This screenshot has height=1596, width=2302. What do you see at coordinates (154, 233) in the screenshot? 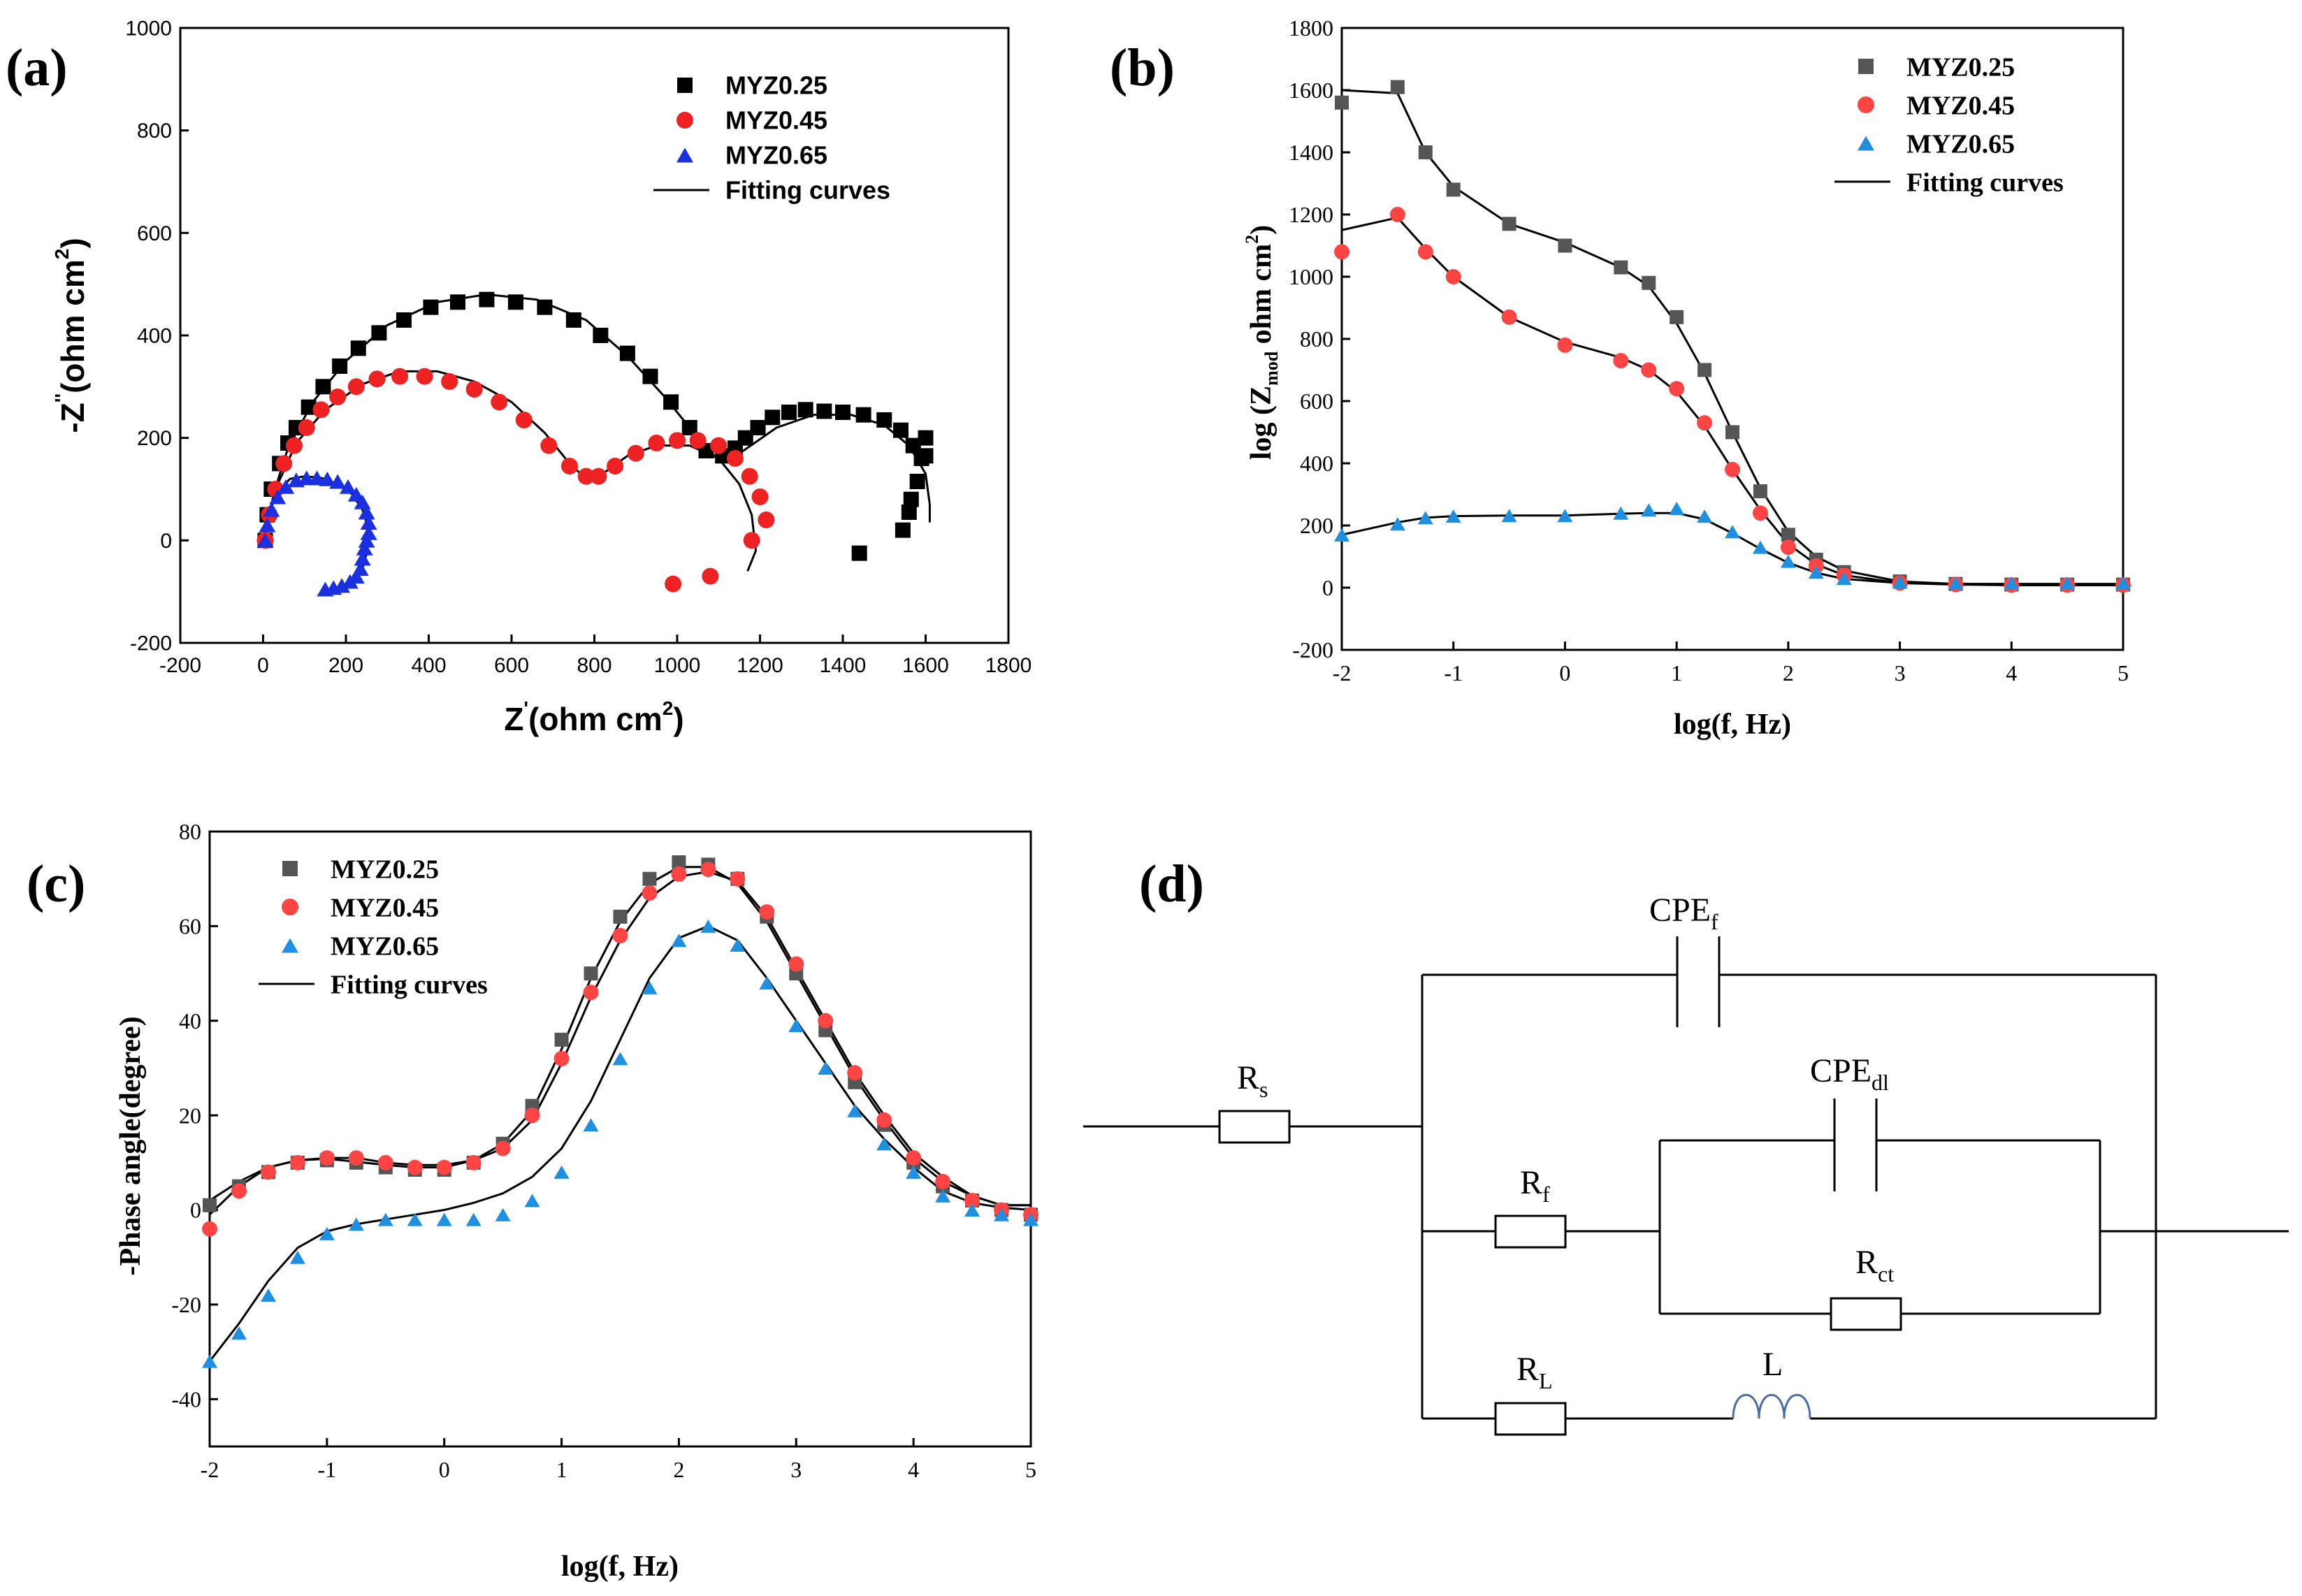
I see `y-tick-label-a: 600` at bounding box center [154, 233].